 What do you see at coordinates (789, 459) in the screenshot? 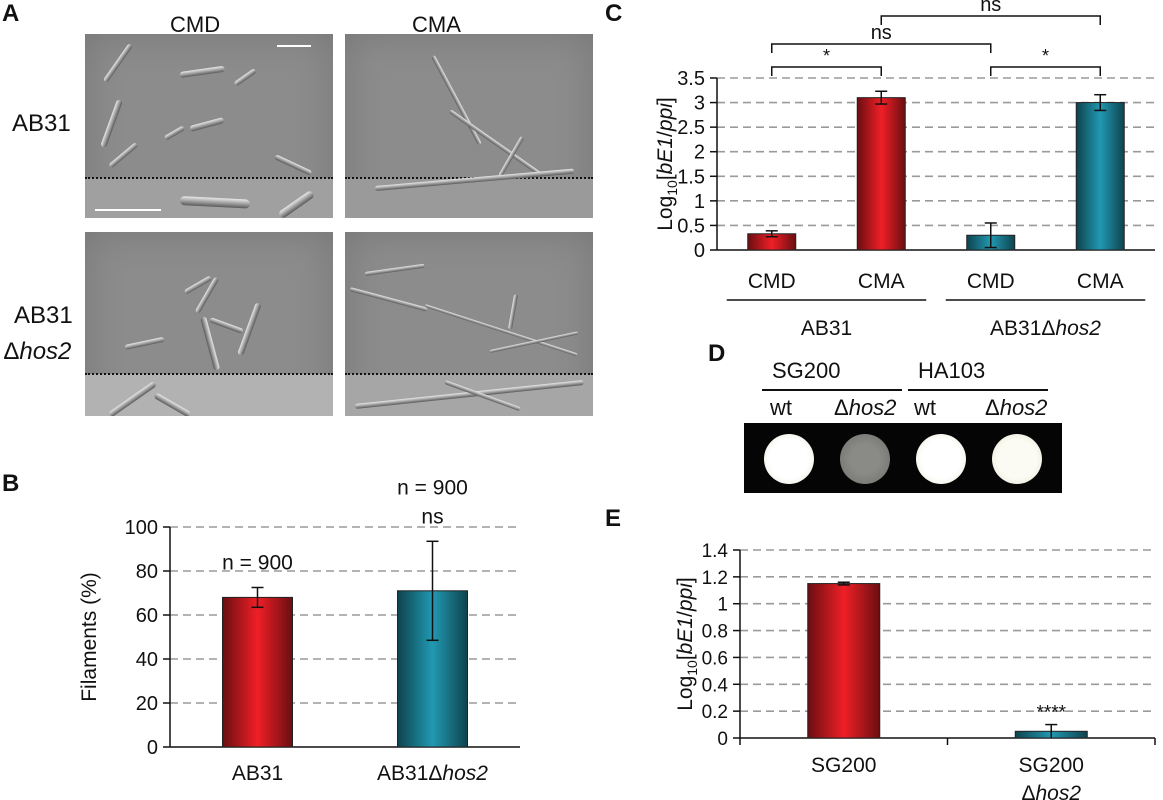
I see `colony-sg200-wt` at bounding box center [789, 459].